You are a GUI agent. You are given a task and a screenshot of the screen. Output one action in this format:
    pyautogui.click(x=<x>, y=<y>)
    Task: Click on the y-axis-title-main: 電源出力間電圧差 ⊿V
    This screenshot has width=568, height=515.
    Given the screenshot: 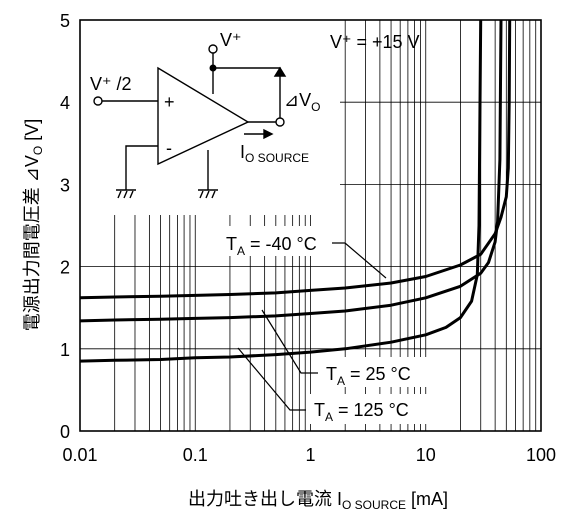 What is the action you would take?
    pyautogui.click(x=32, y=243)
    